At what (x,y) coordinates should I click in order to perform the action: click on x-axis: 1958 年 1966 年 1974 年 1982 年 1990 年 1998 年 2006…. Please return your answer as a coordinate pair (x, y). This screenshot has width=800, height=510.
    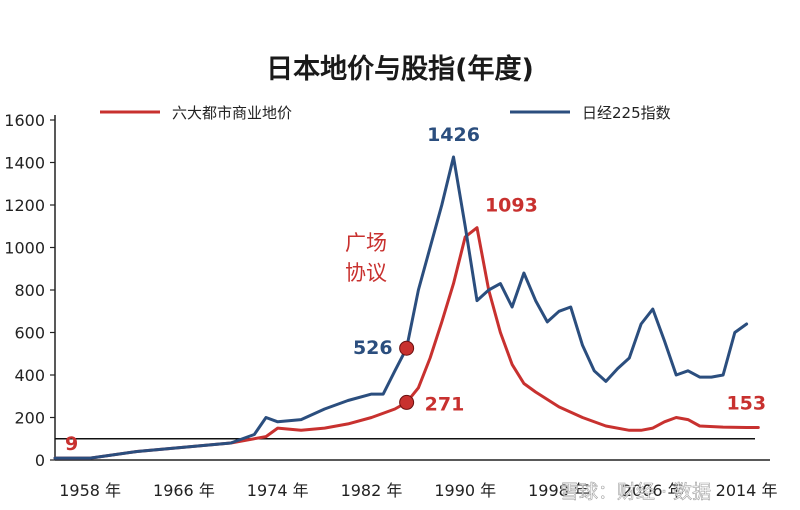
    Looking at the image, I should click on (416, 479).